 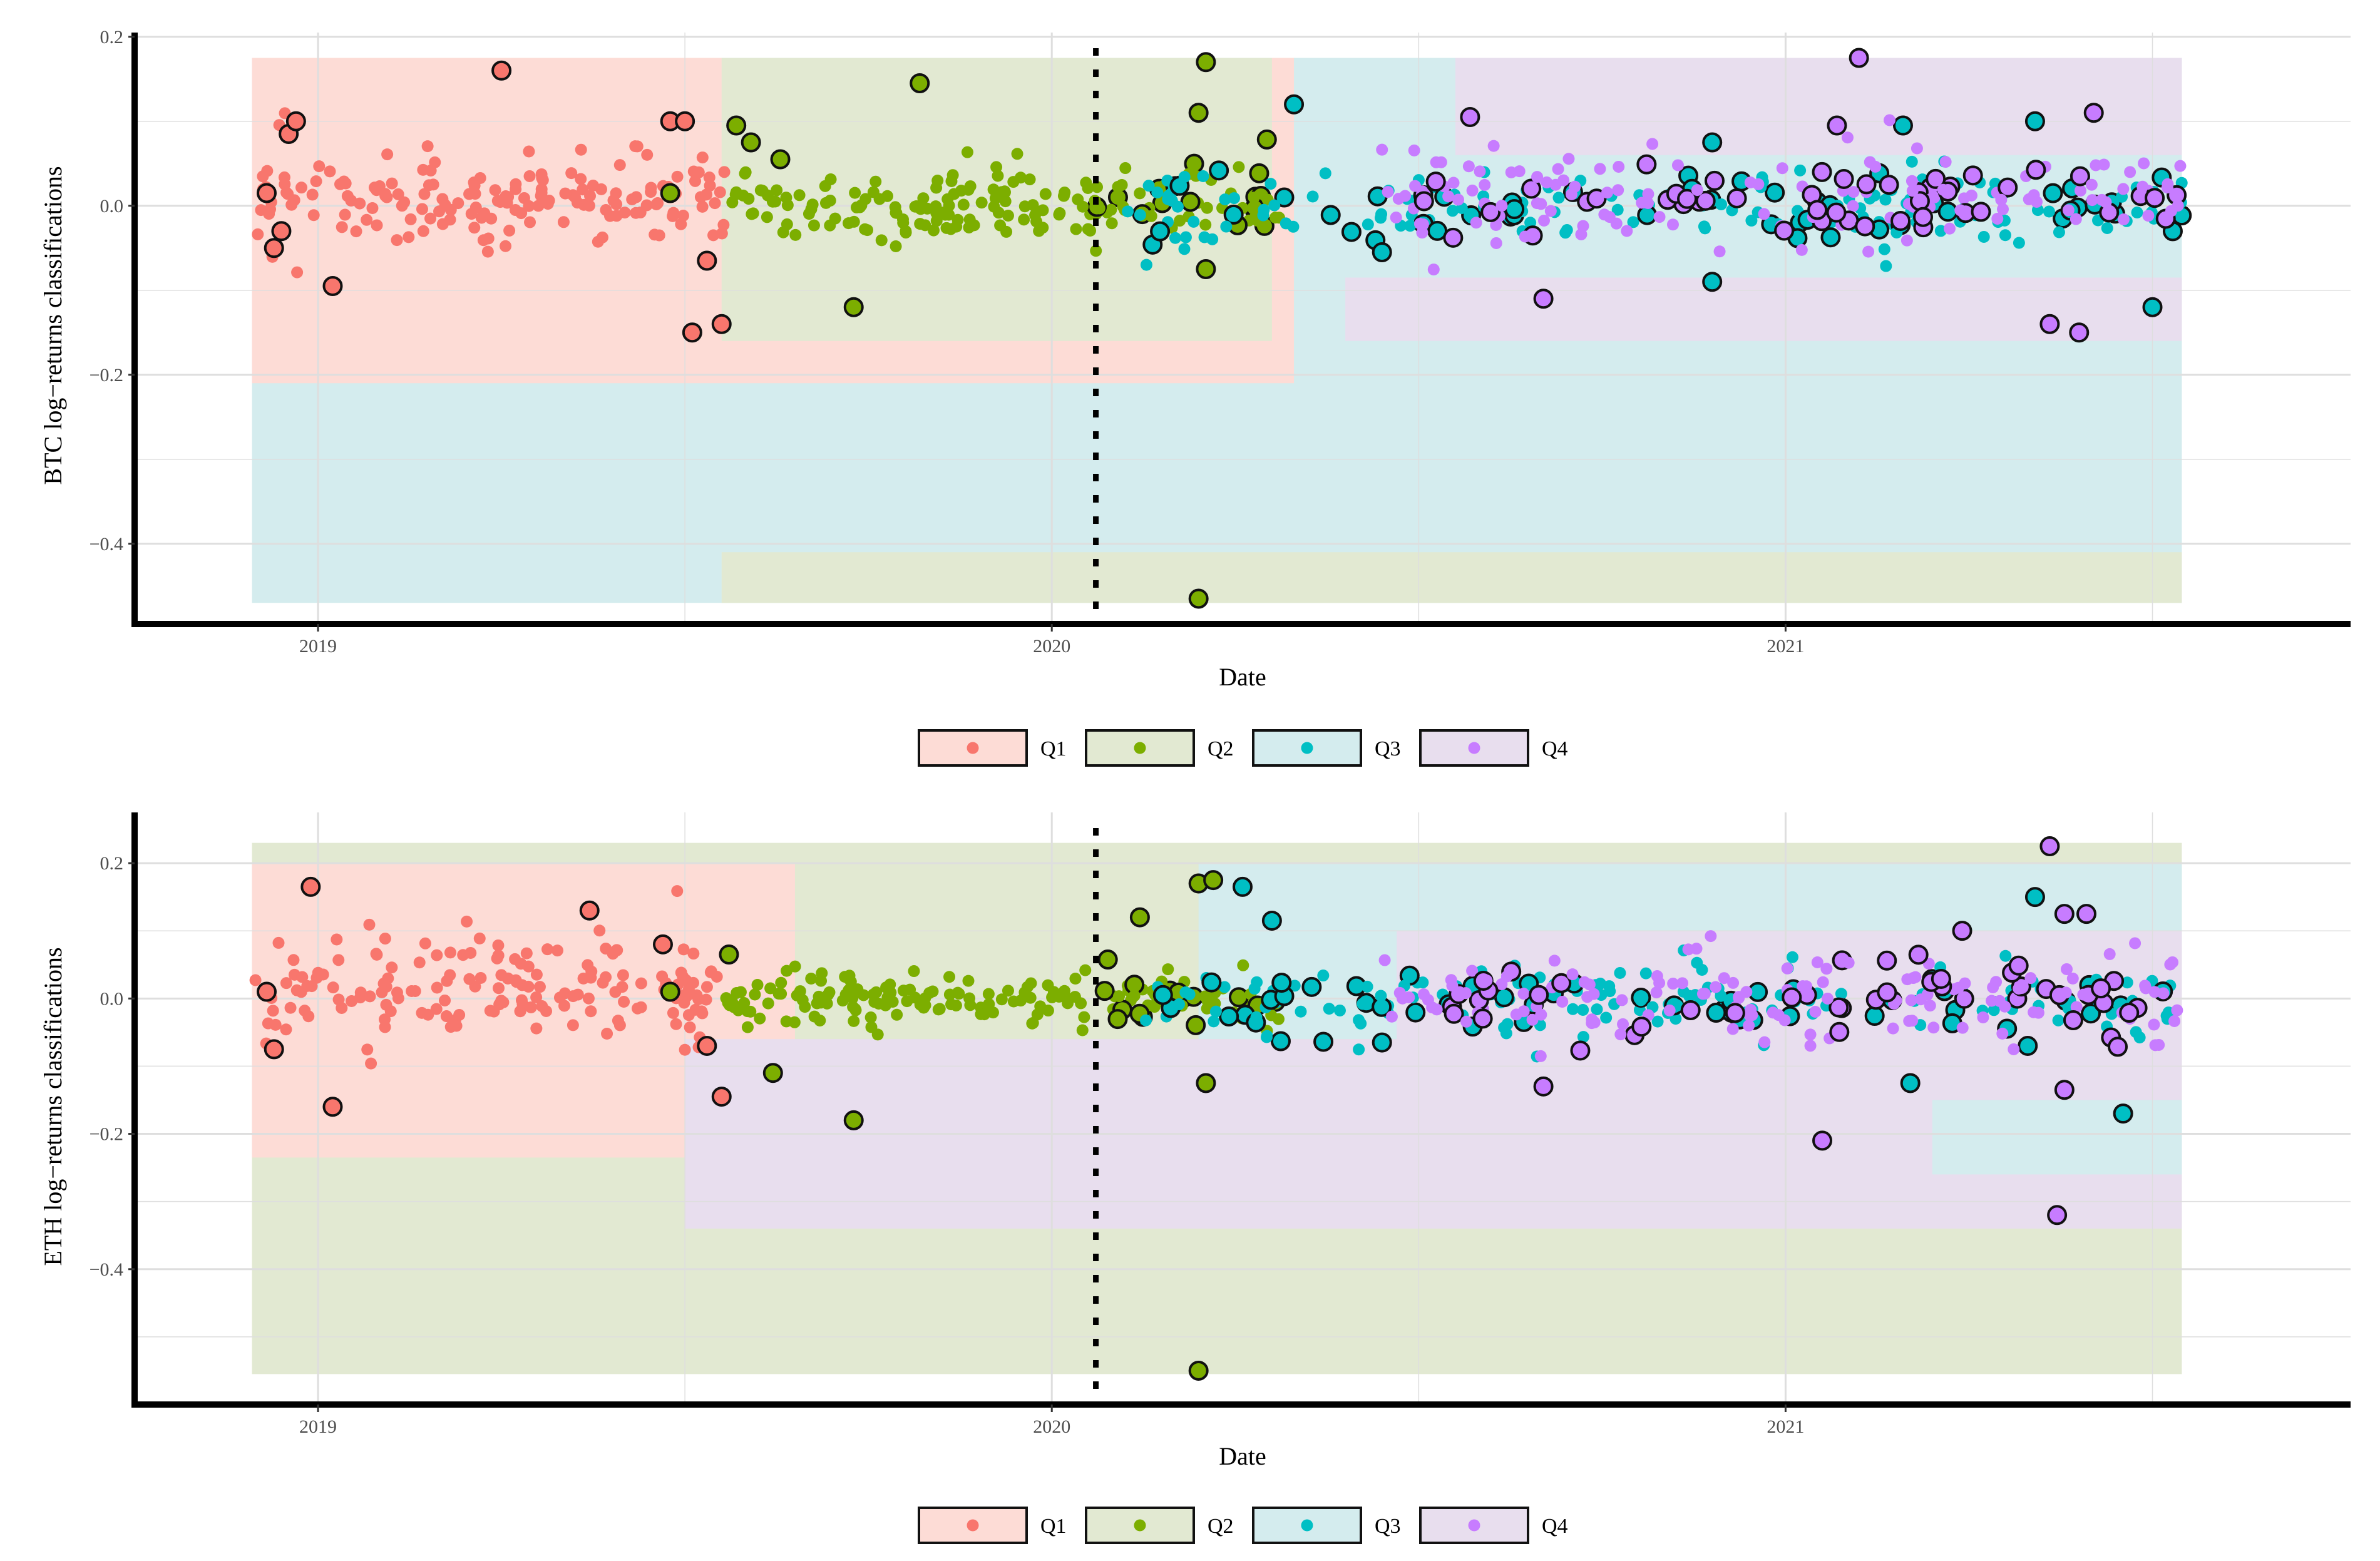 What do you see at coordinates (106, 1134) in the screenshot?
I see `eth-y-tick-label: −0.2` at bounding box center [106, 1134].